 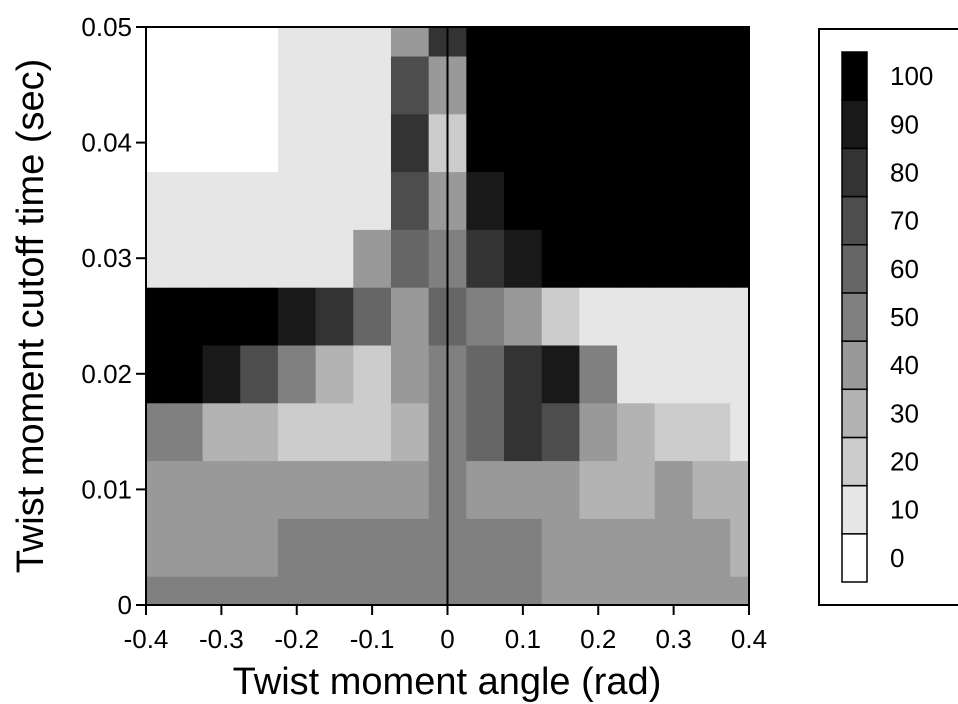 I want to click on colorbar-tick-label: 40, so click(x=904, y=365).